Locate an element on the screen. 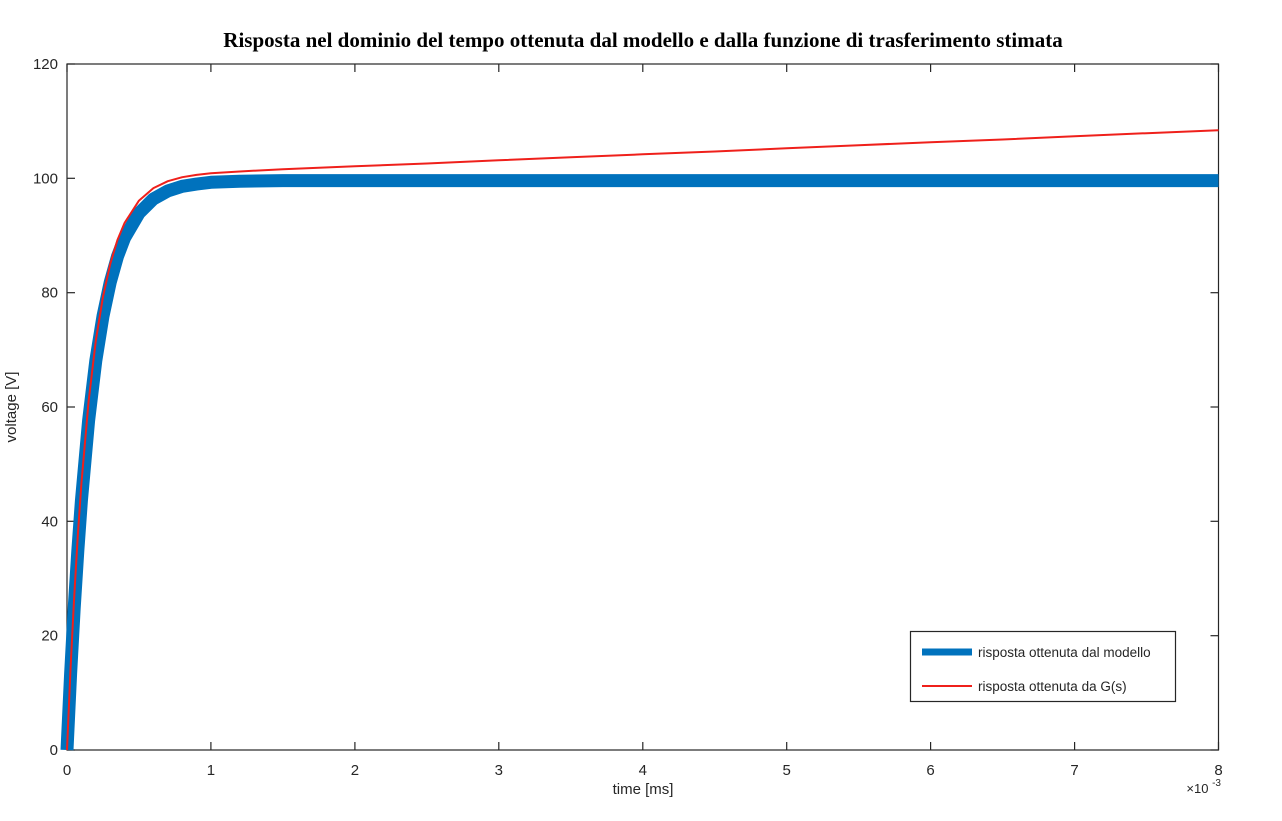 The height and width of the screenshot is (821, 1282). x-tick-label: 3 is located at coordinates (499, 770).